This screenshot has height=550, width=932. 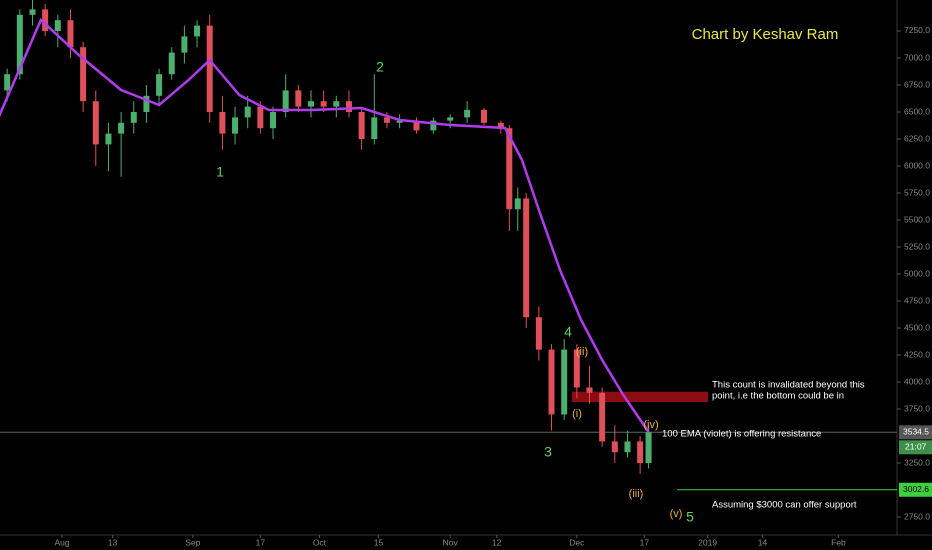 What do you see at coordinates (917, 246) in the screenshot?
I see `y-tick-label: 5250.0` at bounding box center [917, 246].